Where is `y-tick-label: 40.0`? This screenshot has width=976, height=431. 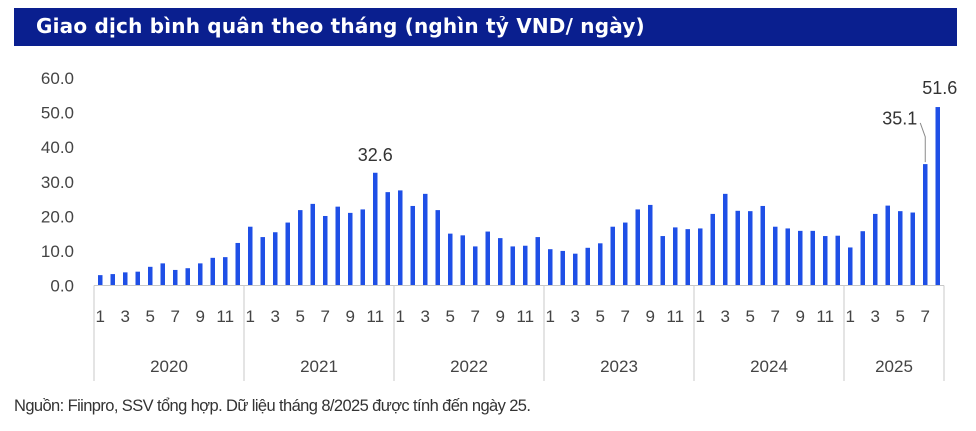 y-tick-label: 40.0 is located at coordinates (57, 147).